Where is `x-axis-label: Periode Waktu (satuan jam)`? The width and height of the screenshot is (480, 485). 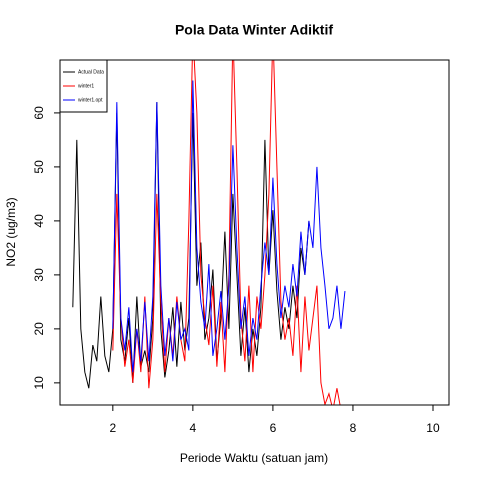 x-axis-label: Periode Waktu (satuan jam) is located at coordinates (254, 458).